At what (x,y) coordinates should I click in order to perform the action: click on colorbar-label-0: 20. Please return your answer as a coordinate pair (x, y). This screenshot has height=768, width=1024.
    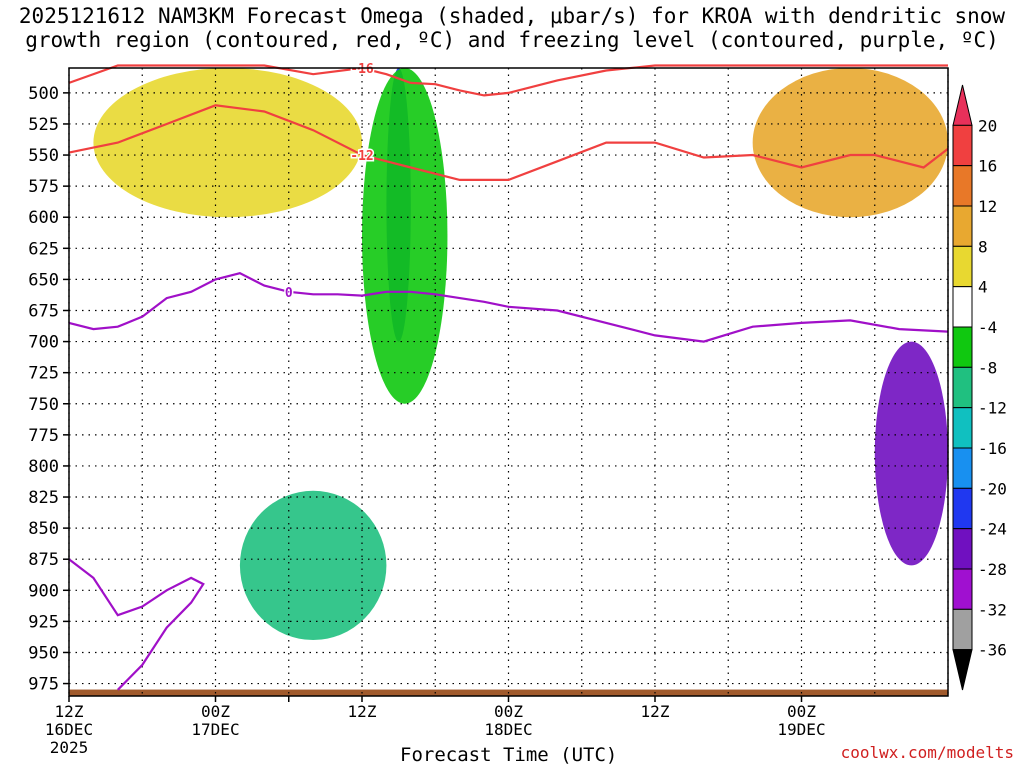
    Looking at the image, I should click on (987, 125).